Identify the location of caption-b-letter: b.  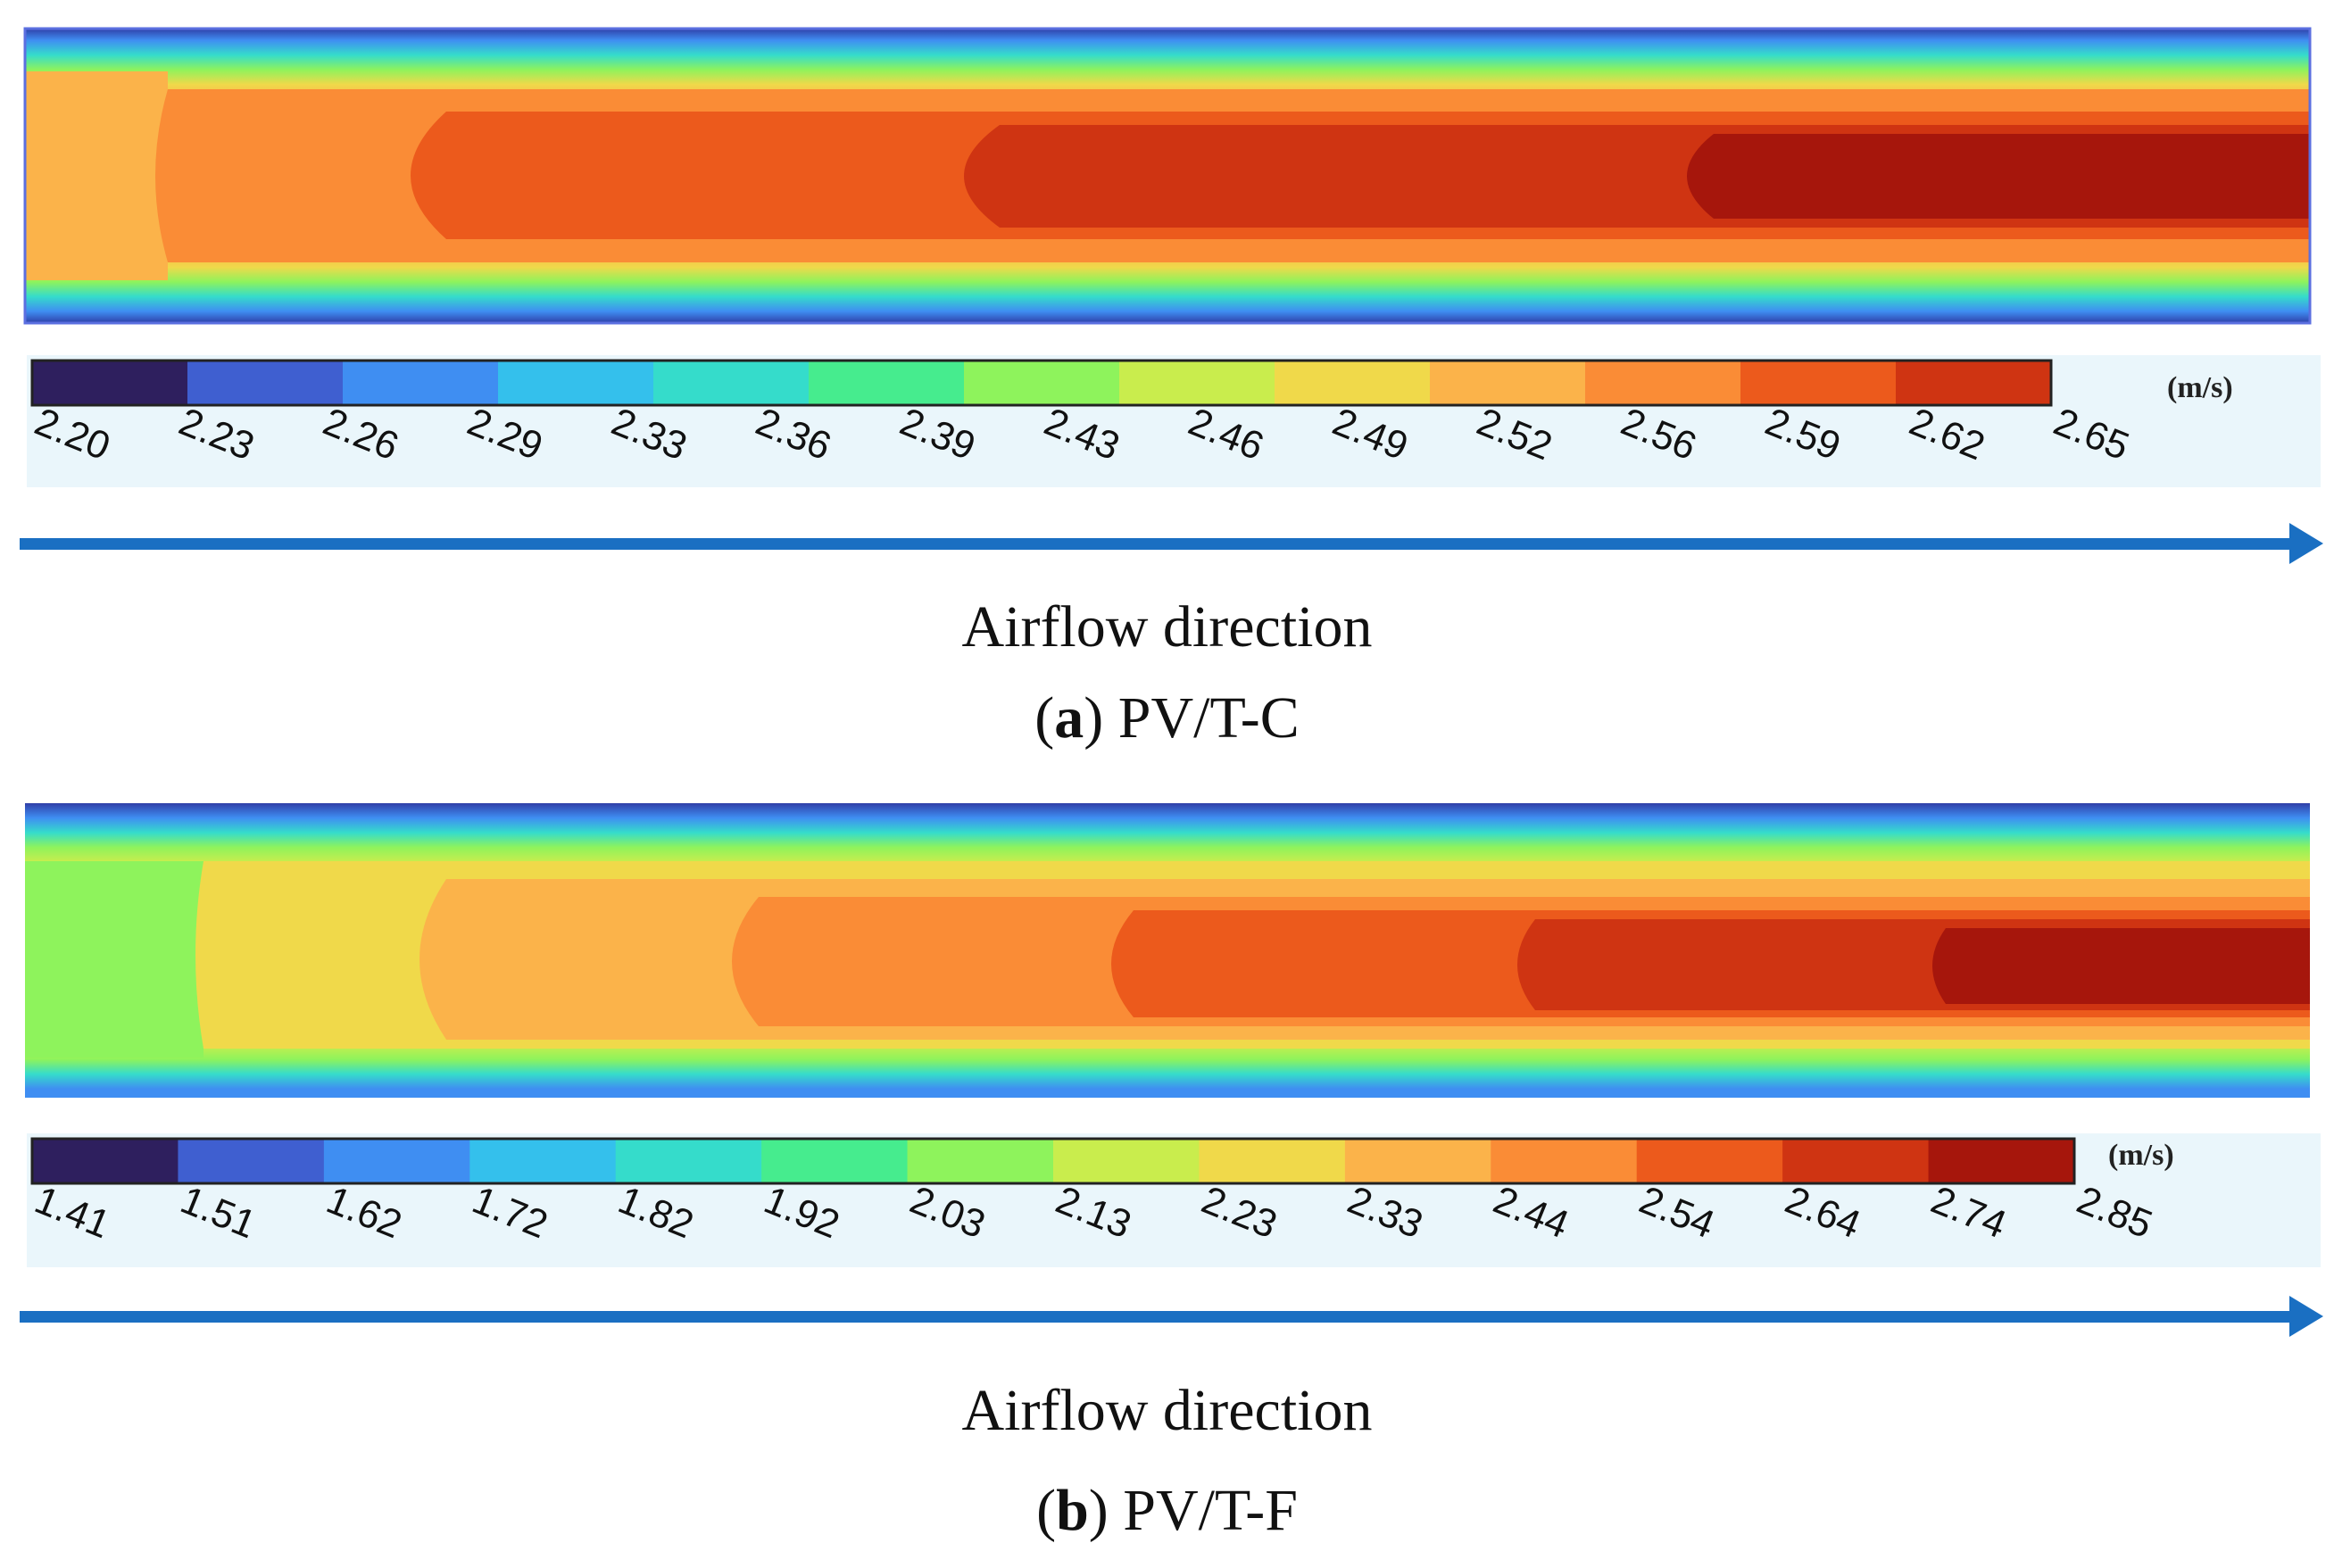
(1072, 1510).